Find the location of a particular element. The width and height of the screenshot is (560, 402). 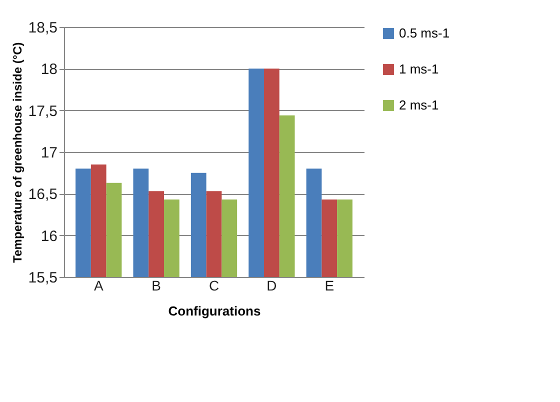

x-tick-label: E is located at coordinates (329, 286).